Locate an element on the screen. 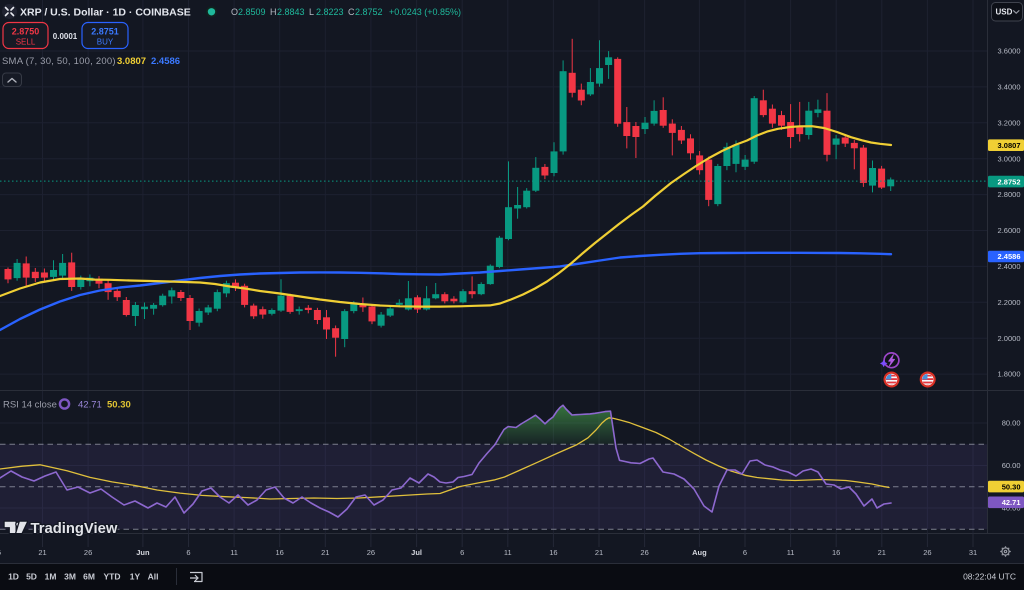  svg-text: H is located at coordinates (273, 12).